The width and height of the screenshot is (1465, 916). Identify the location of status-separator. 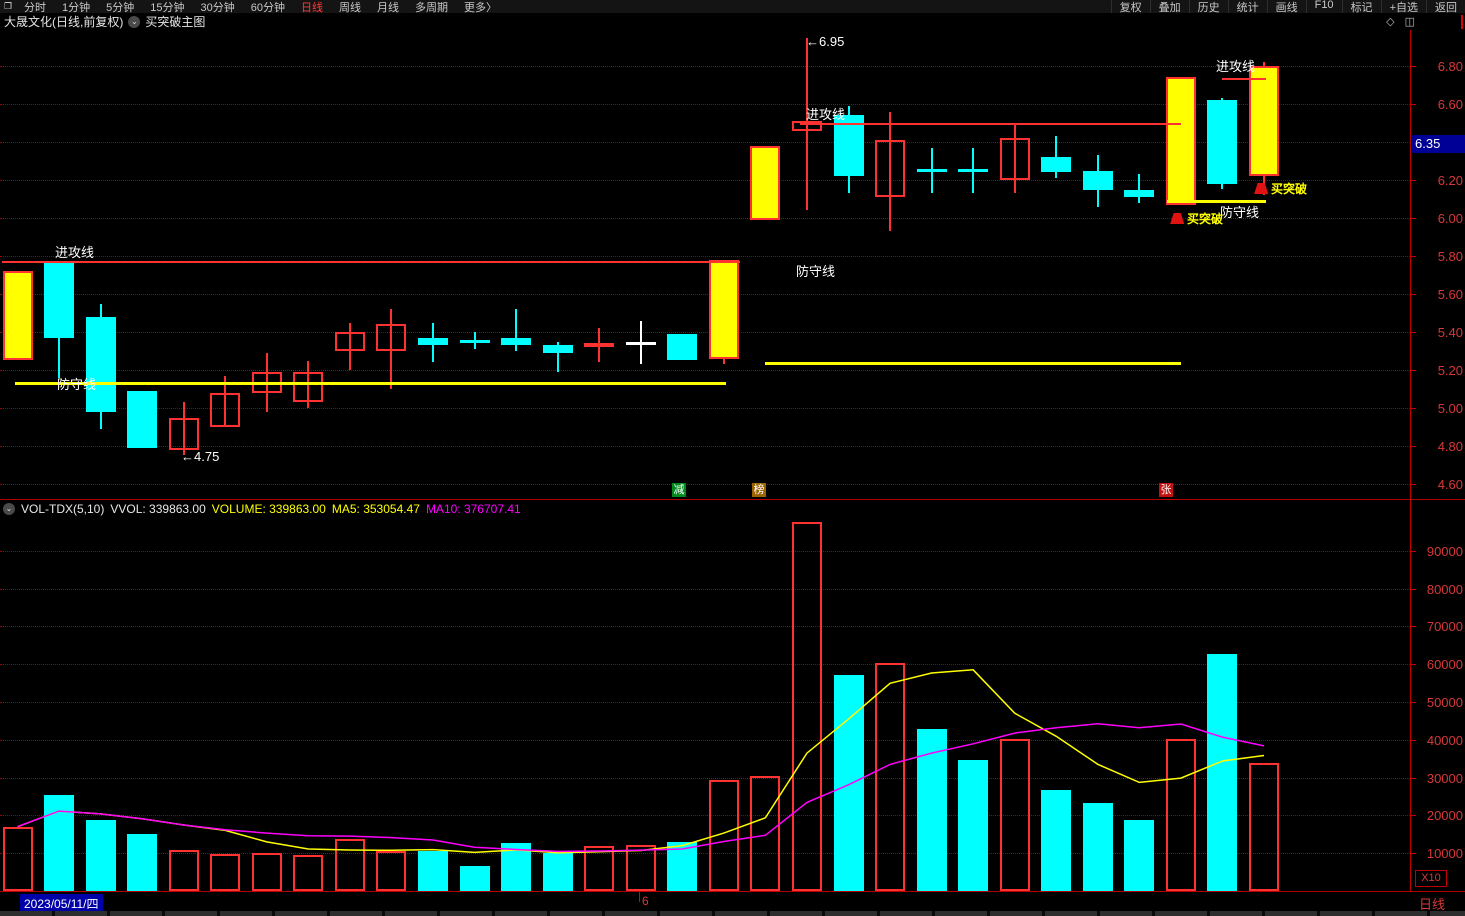
(732, 891).